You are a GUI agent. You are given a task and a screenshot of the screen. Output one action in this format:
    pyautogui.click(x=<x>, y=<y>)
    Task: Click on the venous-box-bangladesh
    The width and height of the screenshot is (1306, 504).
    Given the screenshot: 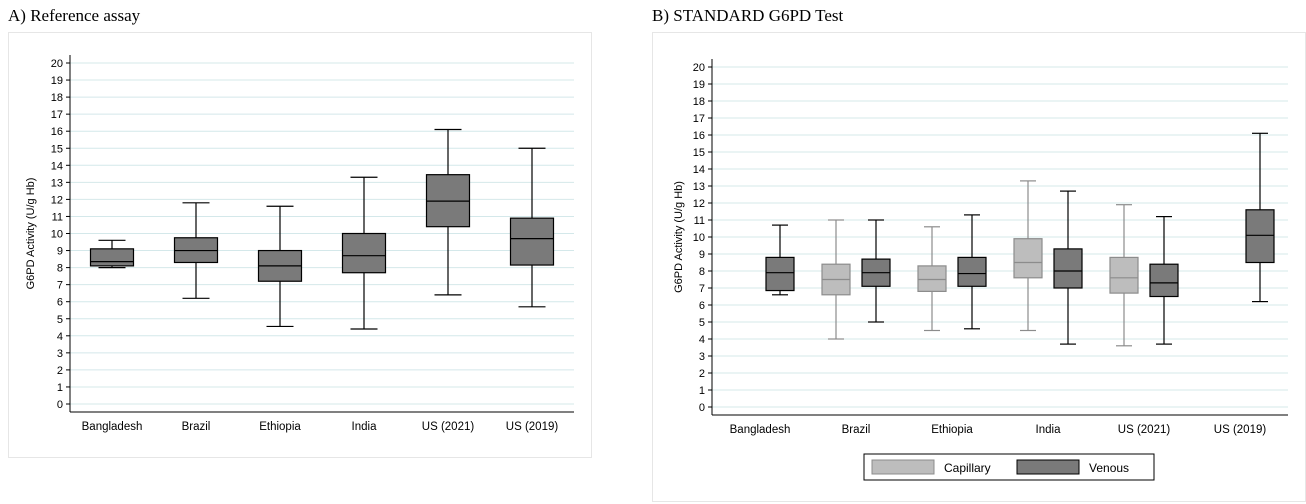 What is the action you would take?
    pyautogui.click(x=780, y=274)
    